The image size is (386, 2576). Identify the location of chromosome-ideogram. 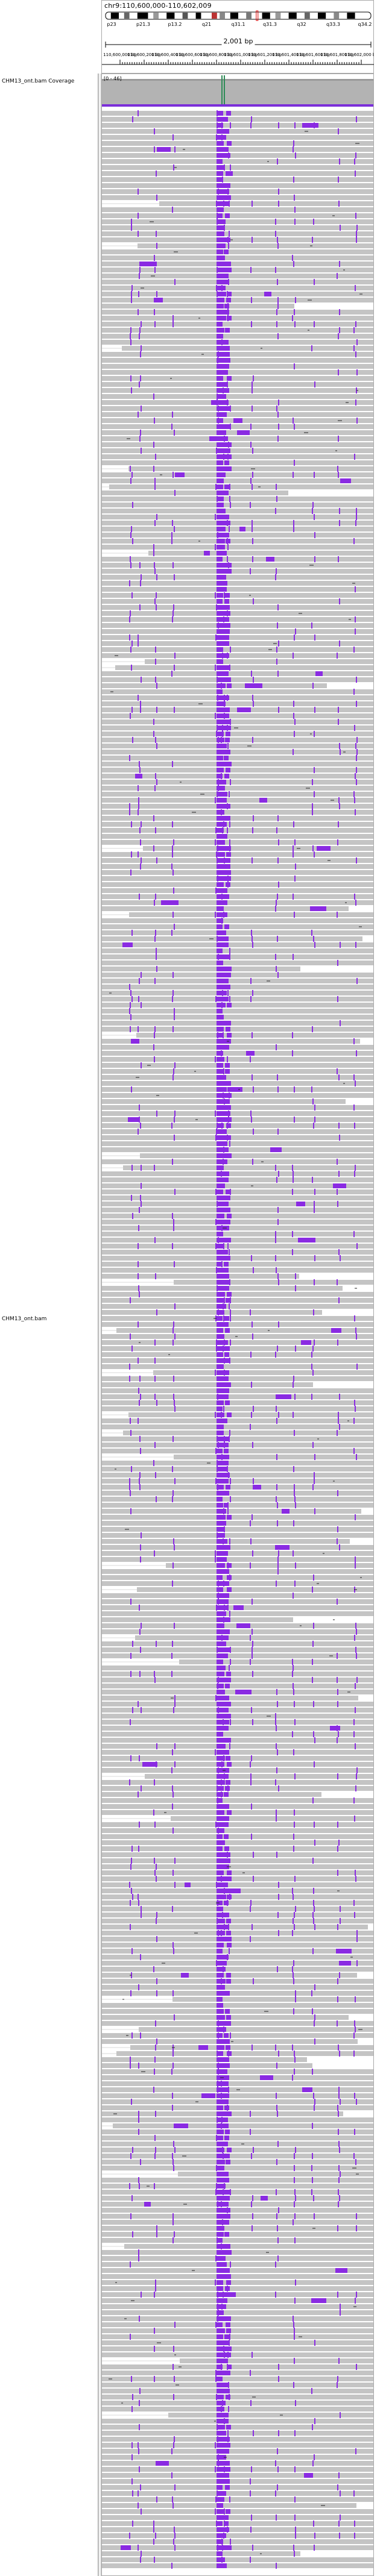
(238, 16).